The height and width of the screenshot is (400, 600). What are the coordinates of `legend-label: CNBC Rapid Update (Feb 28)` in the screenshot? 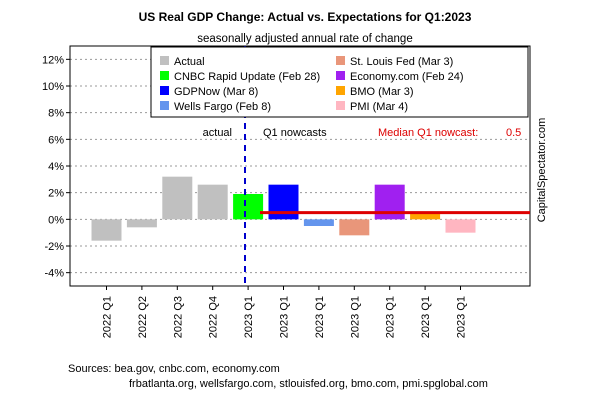 It's located at (247, 77).